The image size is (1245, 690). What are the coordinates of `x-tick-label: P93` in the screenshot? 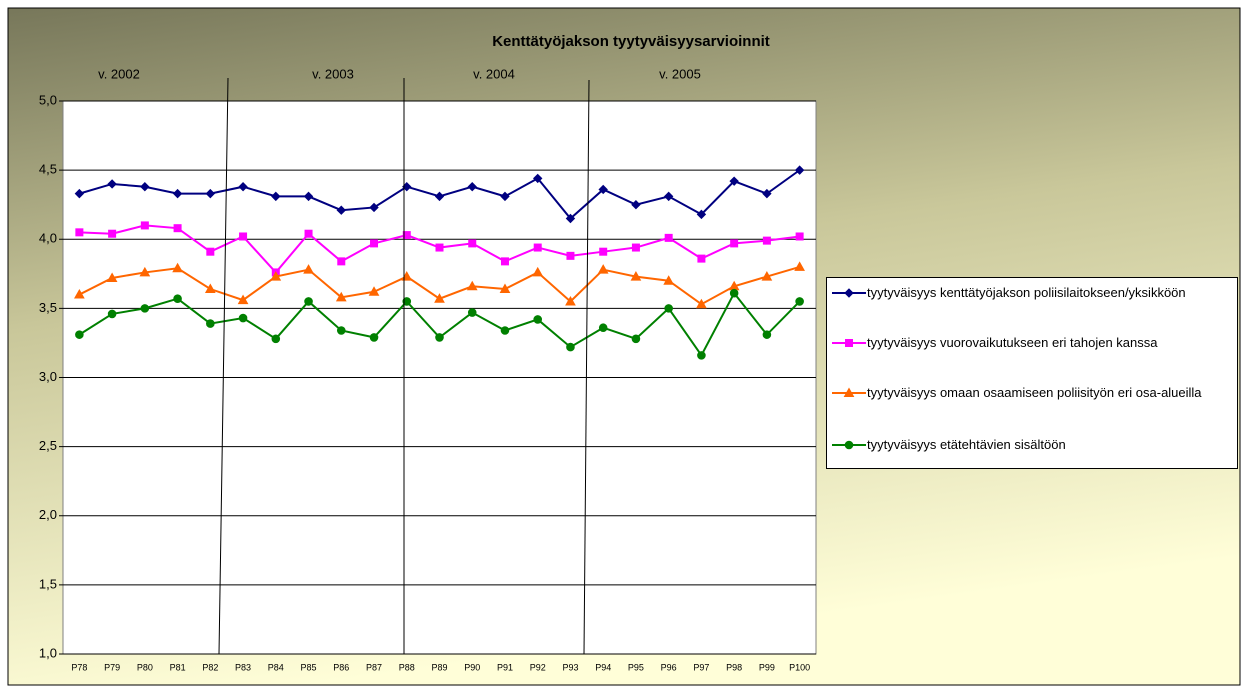 It's located at (570, 667).